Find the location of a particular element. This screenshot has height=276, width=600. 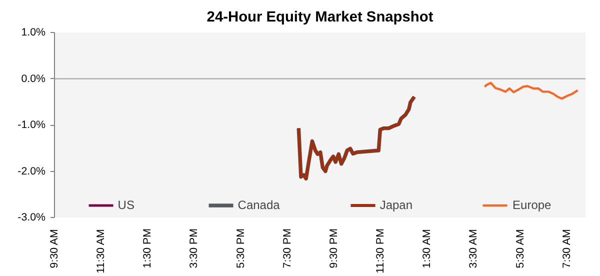

y-tick-label: -2.0% is located at coordinates (32, 171).